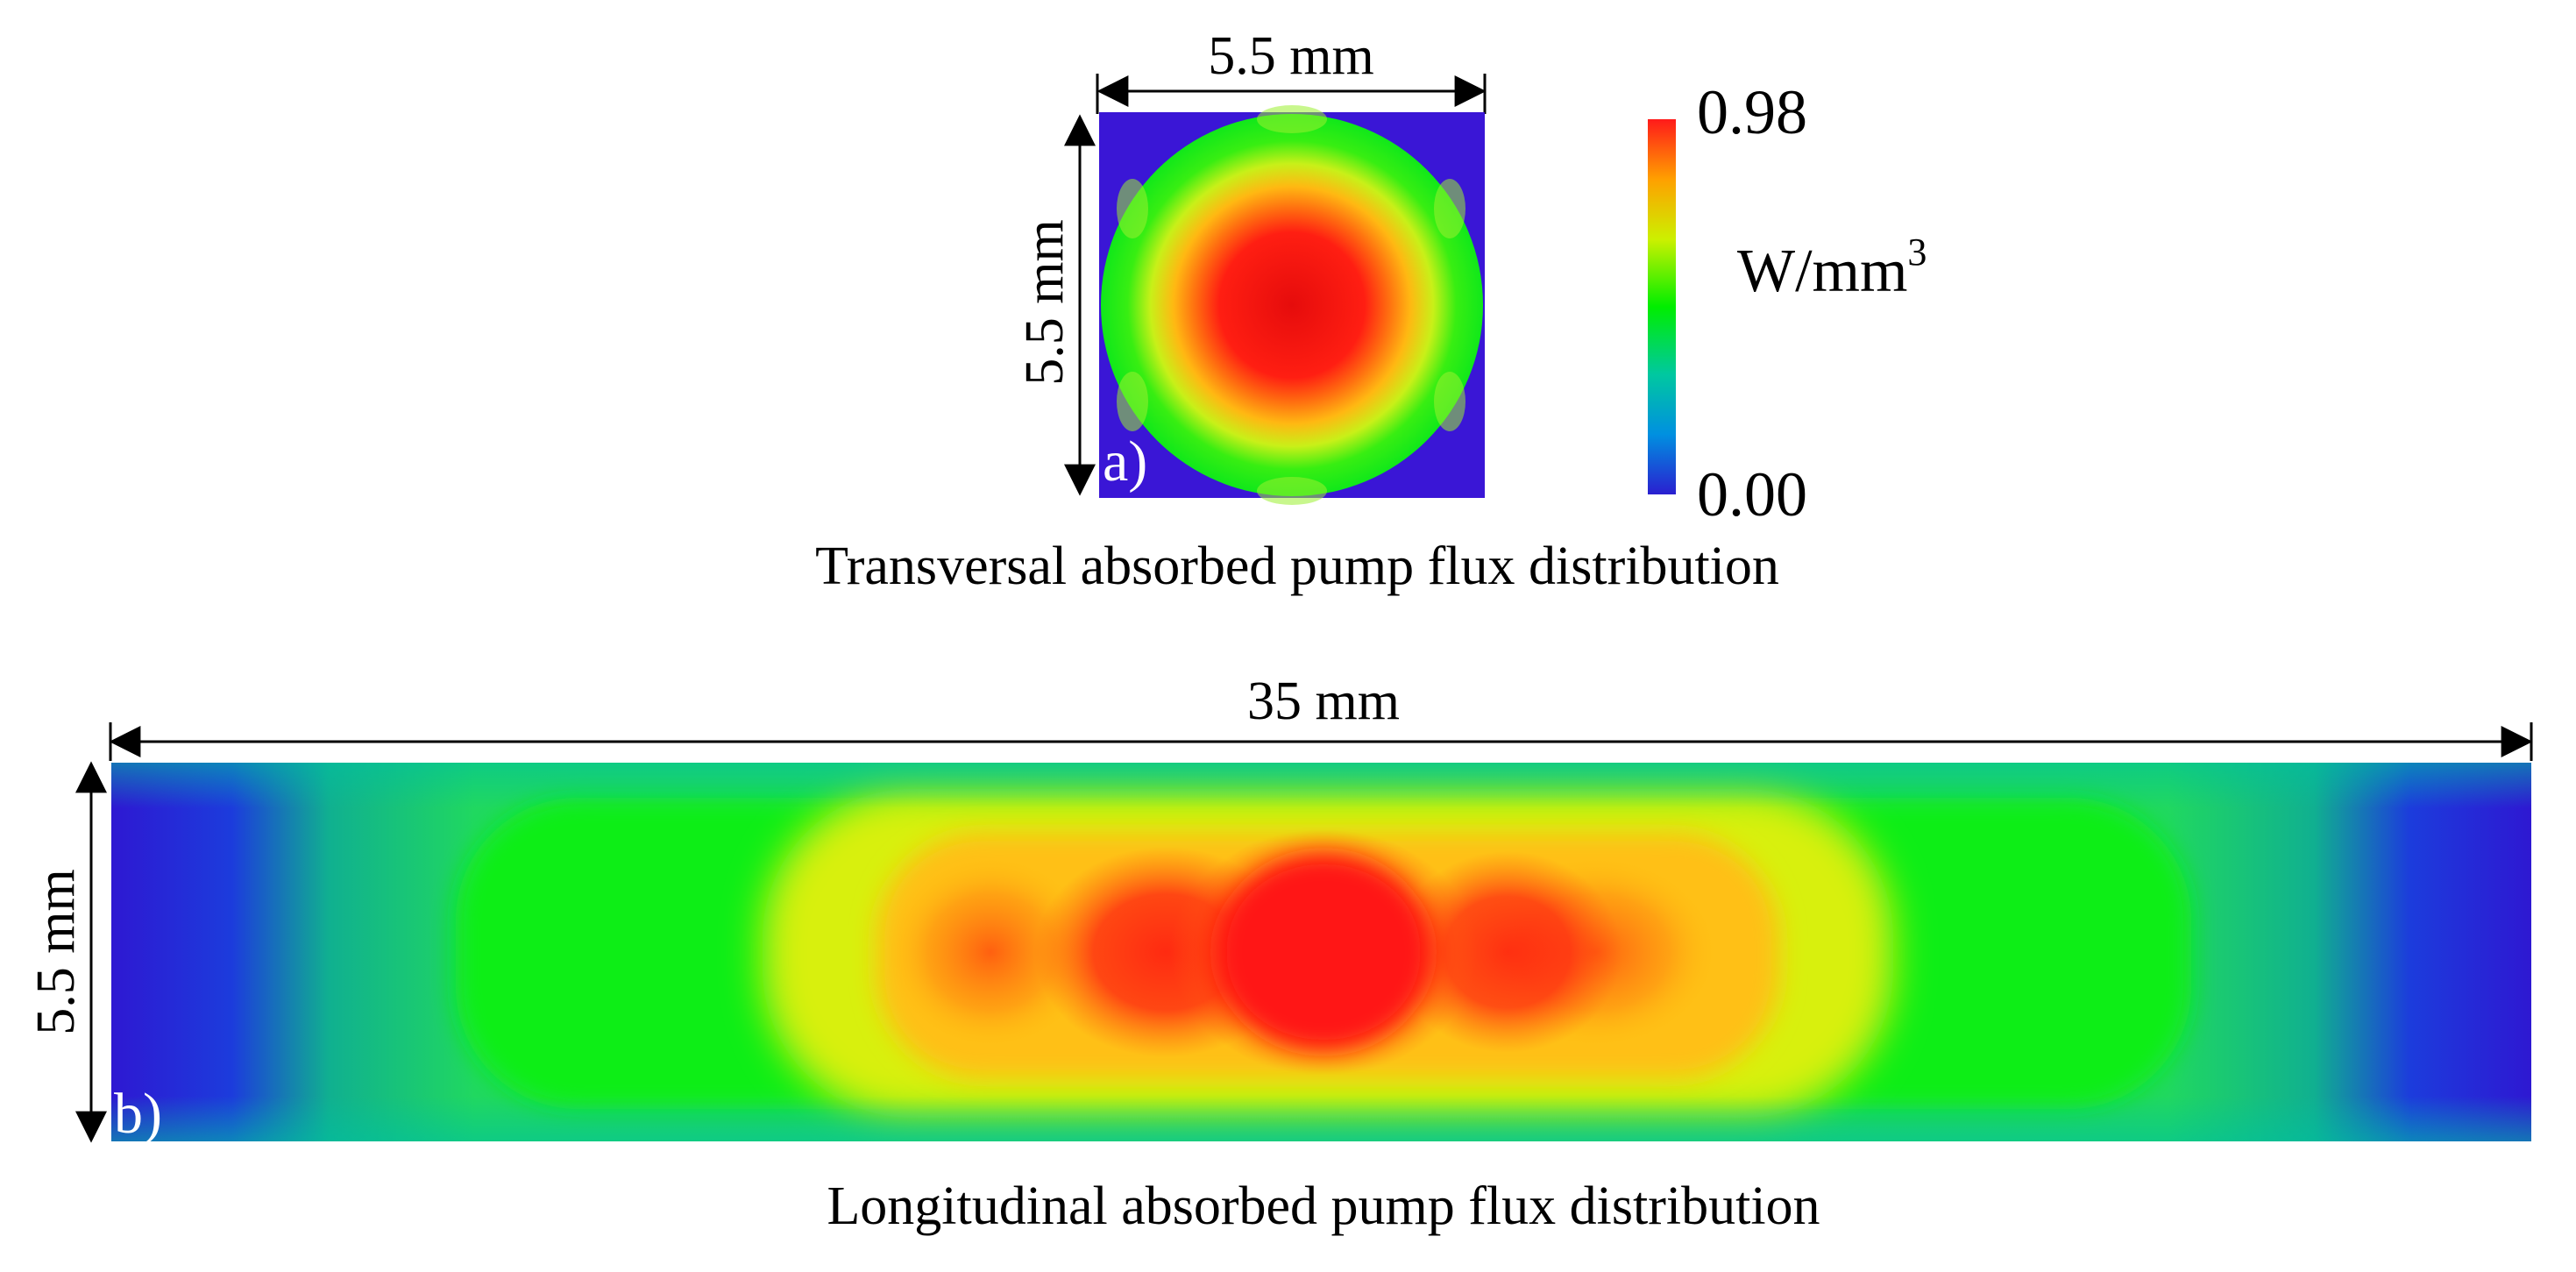 This screenshot has width=2576, height=1272. I want to click on panel-a-flux-disc, so click(1292, 305).